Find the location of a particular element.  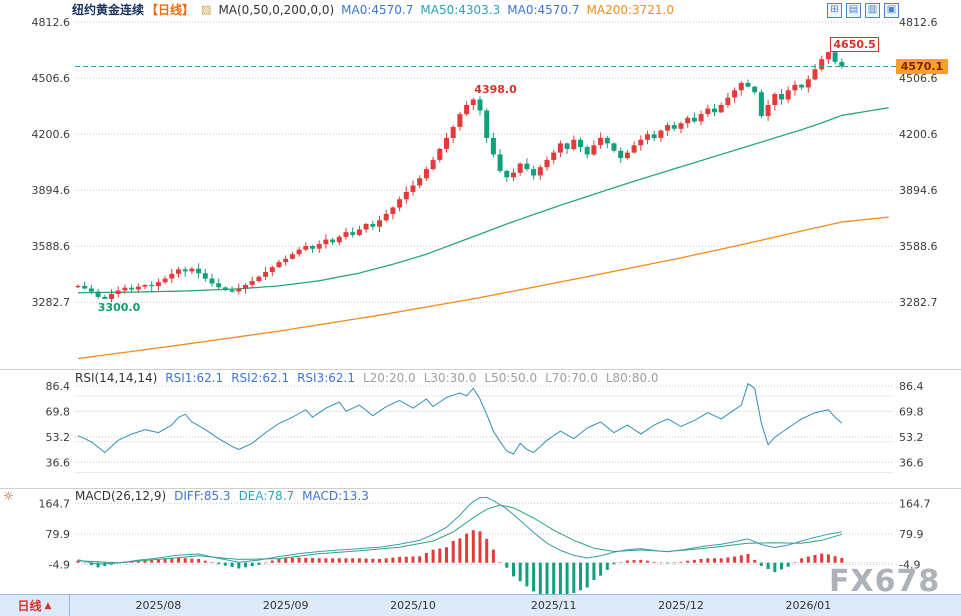

rsi-ref-l30: L30:30.0 is located at coordinates (450, 378).